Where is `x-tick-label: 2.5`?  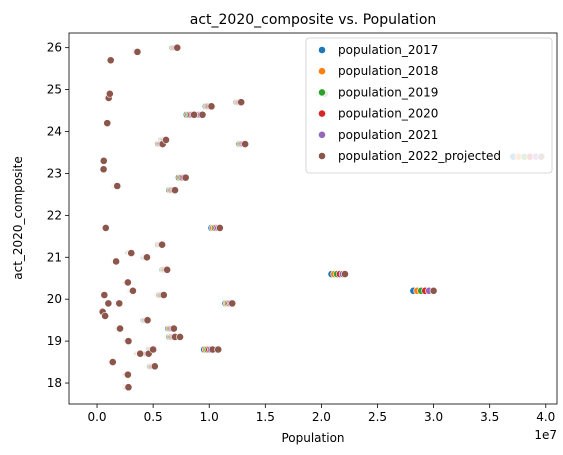 x-tick-label: 2.5 is located at coordinates (377, 417).